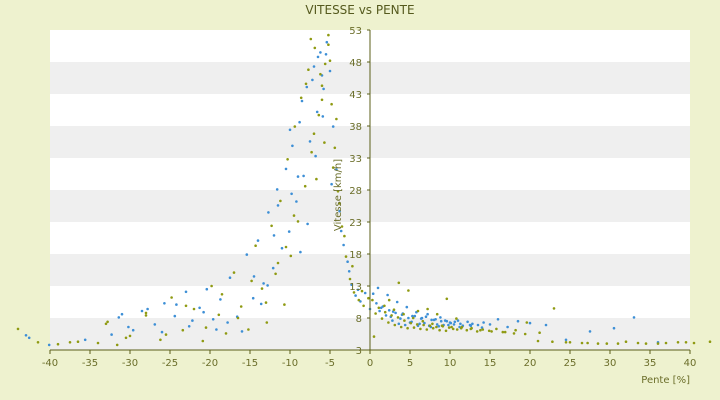 The height and width of the screenshot is (400, 720). I want to click on y-tick-label: 3, so click(359, 351).